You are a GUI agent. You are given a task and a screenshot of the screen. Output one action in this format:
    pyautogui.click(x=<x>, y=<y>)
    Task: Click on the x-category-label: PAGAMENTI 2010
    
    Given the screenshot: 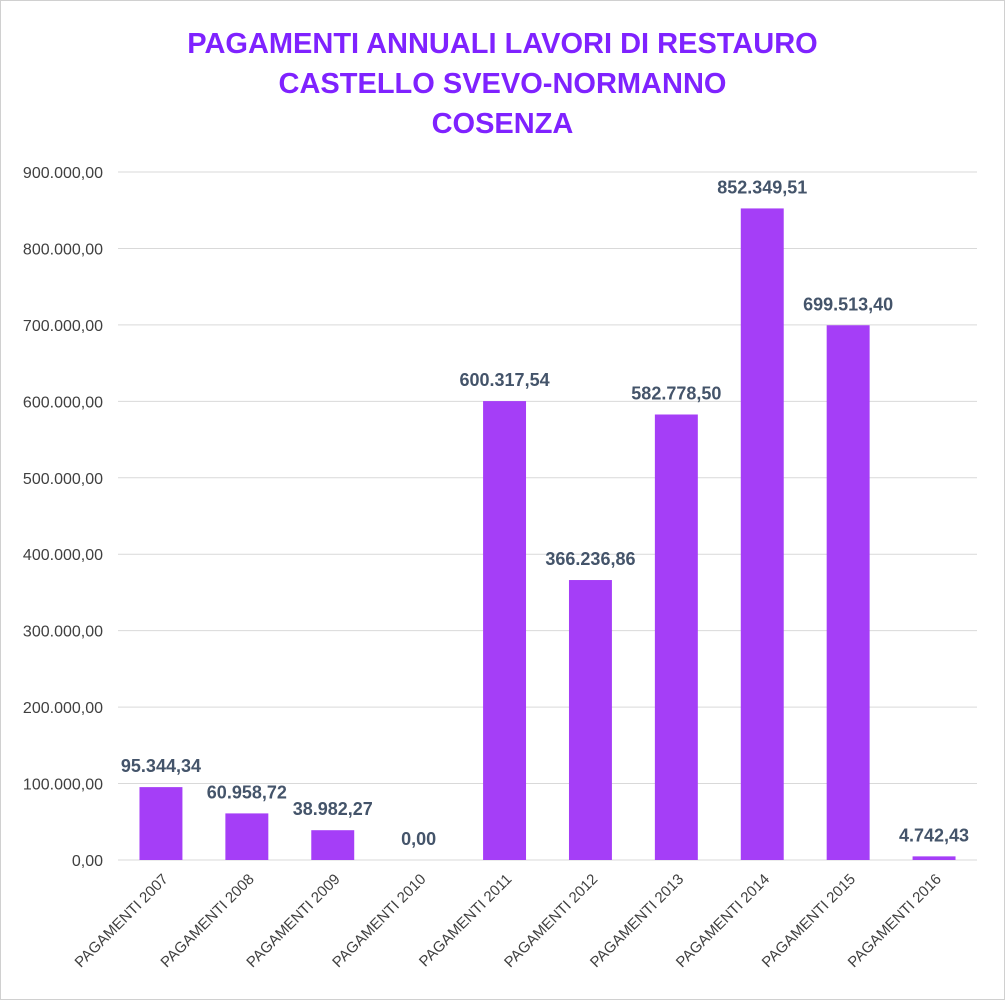 What is the action you would take?
    pyautogui.click(x=379, y=921)
    